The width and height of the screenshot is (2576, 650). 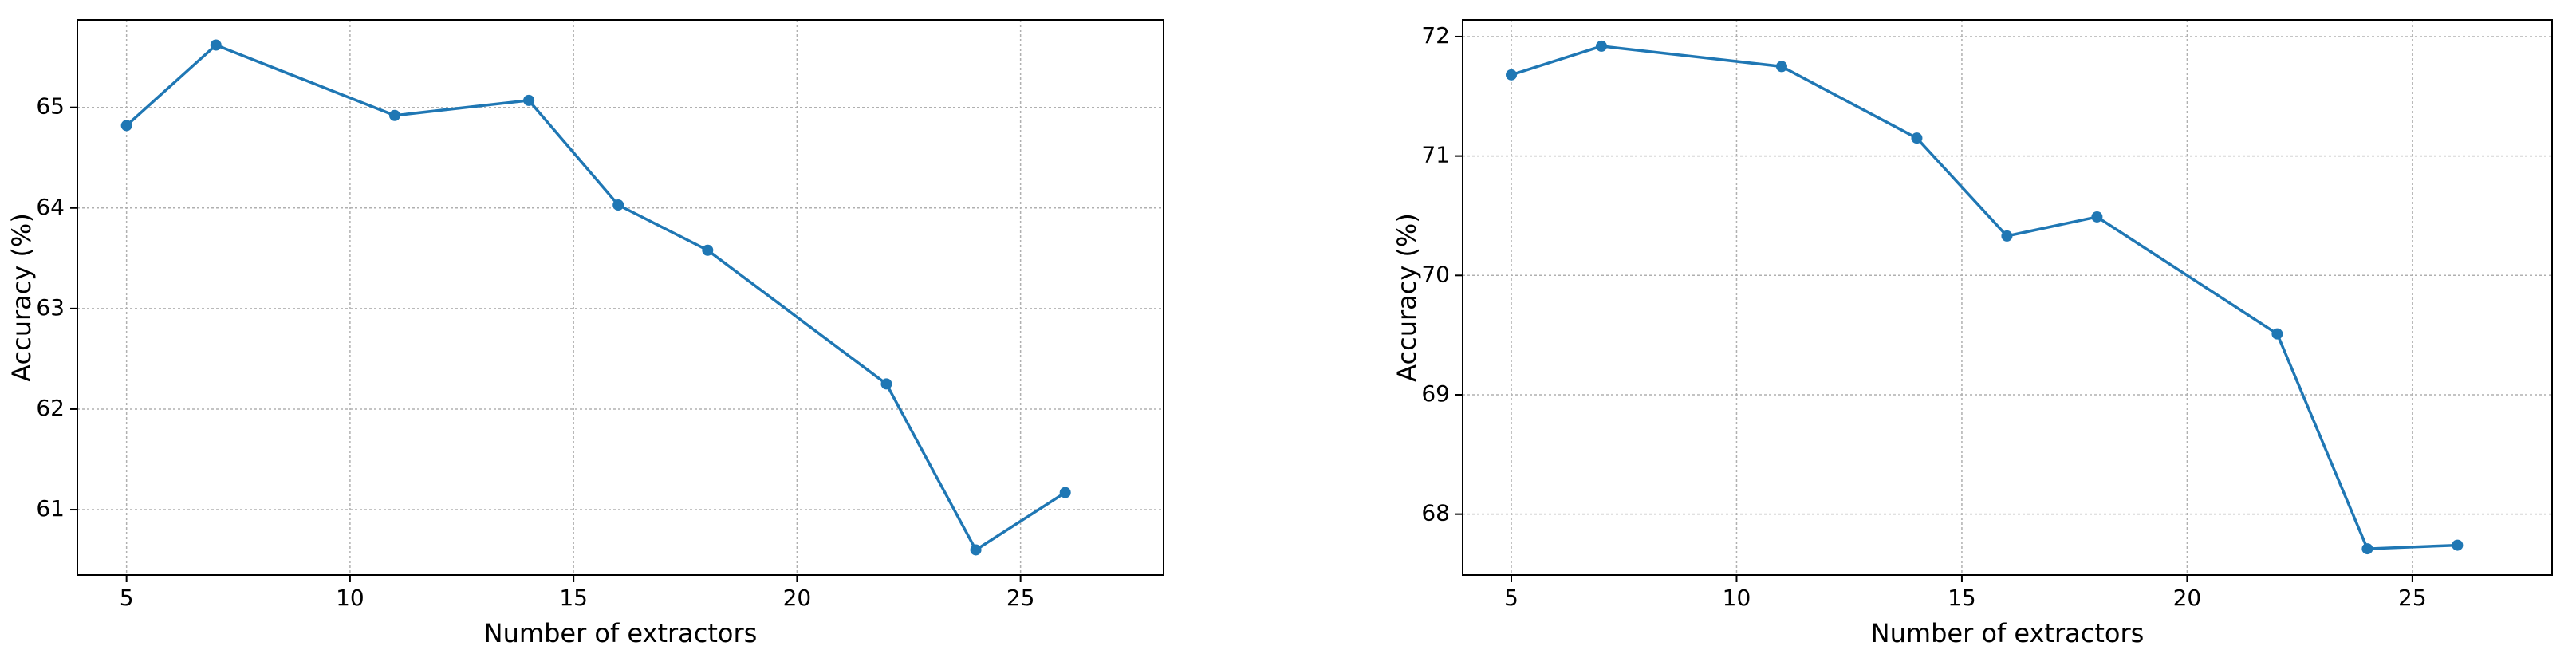 What do you see at coordinates (50, 307) in the screenshot?
I see `y-tick-label: 63` at bounding box center [50, 307].